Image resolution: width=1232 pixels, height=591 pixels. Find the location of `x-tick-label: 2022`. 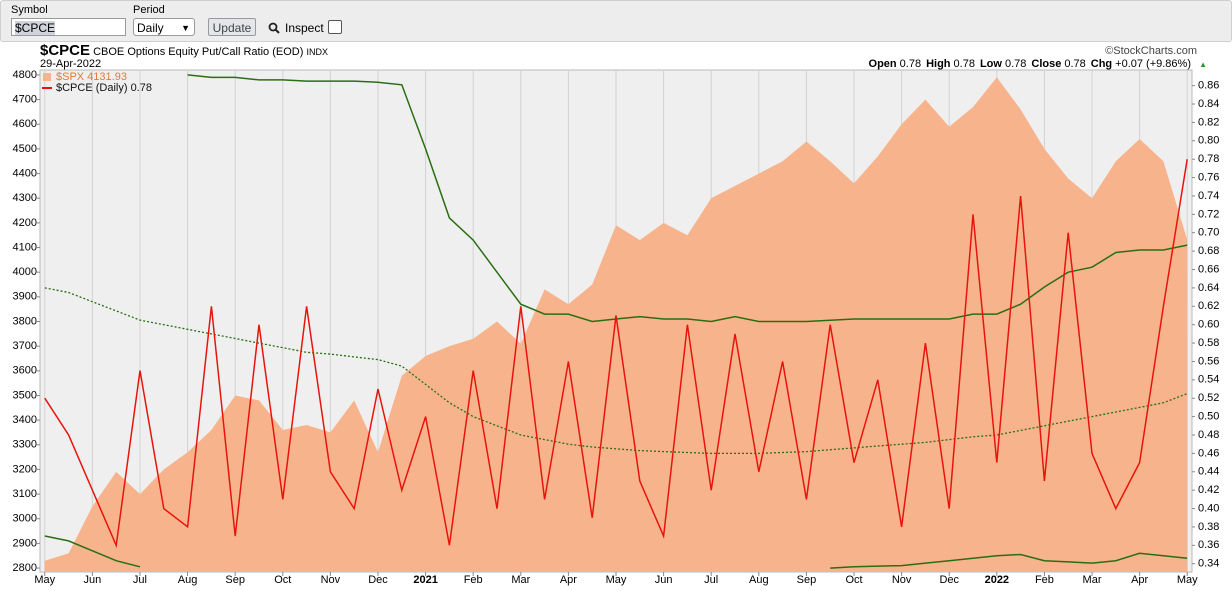

x-tick-label: 2022 is located at coordinates (997, 580).